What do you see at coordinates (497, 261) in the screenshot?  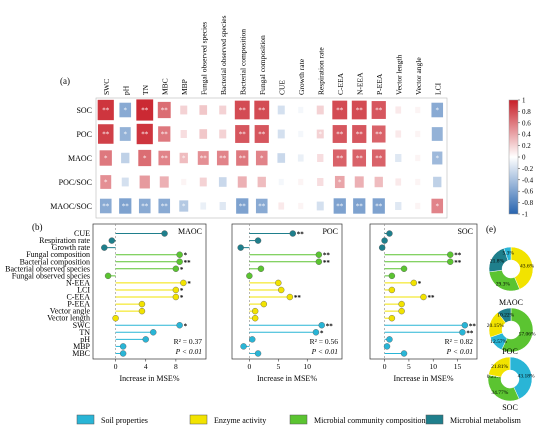 I see `pie-slice-label: 21.8%` at bounding box center [497, 261].